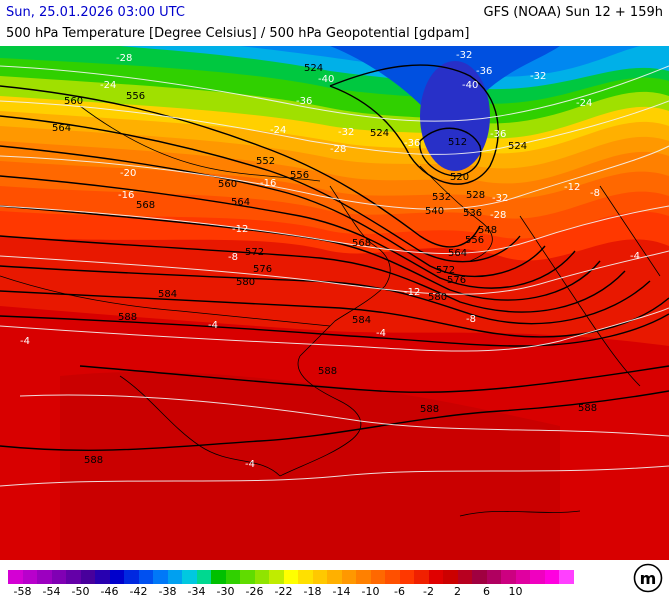 The width and height of the screenshot is (669, 600). I want to click on legend-tick-label: -30, so click(225, 591).